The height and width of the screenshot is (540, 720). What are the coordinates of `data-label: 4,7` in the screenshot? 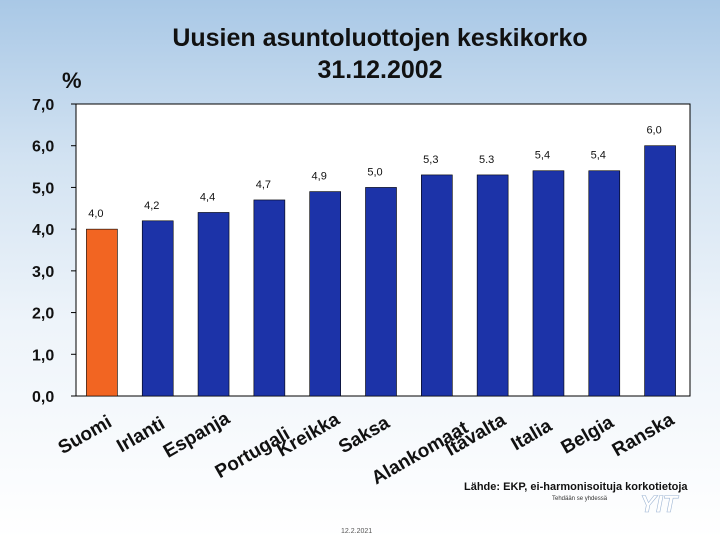 It's located at (263, 185).